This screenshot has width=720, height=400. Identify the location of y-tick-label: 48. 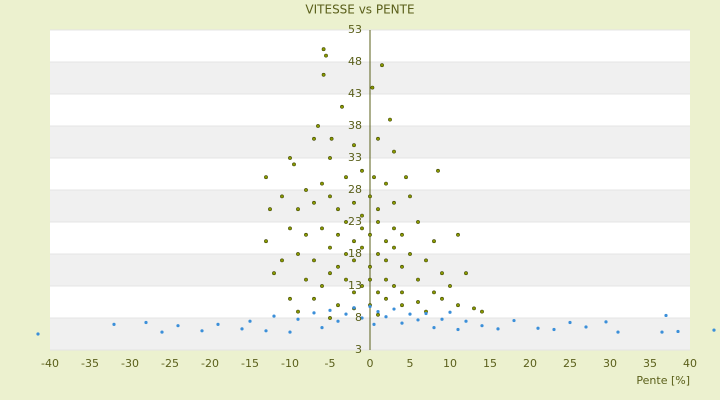
(355, 61).